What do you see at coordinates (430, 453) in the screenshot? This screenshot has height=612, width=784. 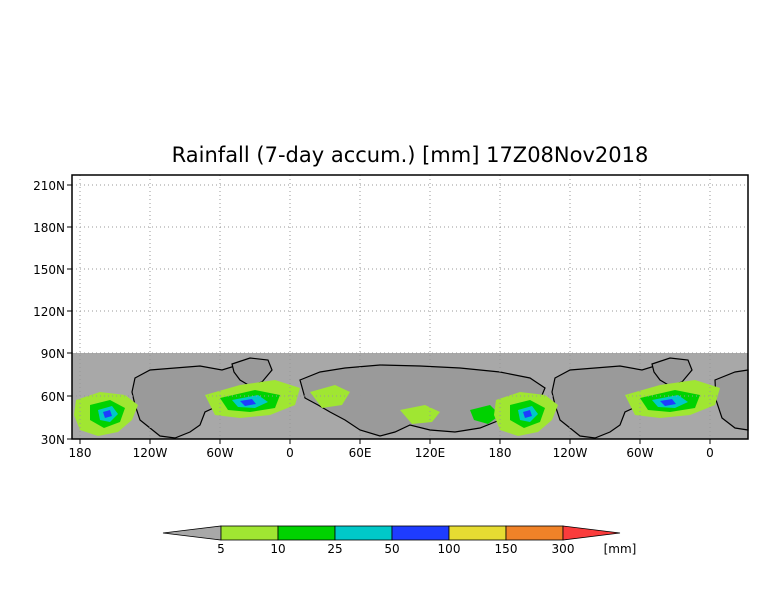 I see `x-tick-label: 120E` at bounding box center [430, 453].